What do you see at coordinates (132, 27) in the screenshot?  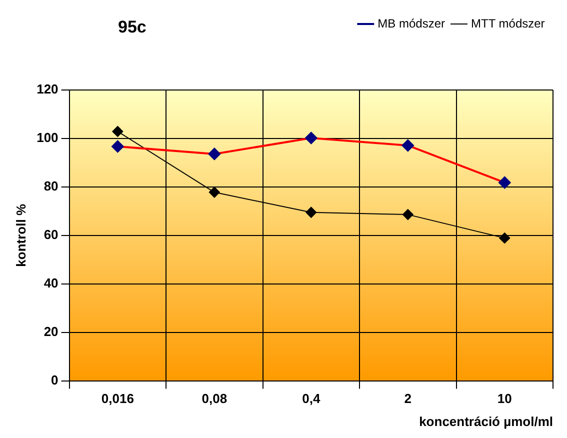 I see `chart-title: 95c` at bounding box center [132, 27].